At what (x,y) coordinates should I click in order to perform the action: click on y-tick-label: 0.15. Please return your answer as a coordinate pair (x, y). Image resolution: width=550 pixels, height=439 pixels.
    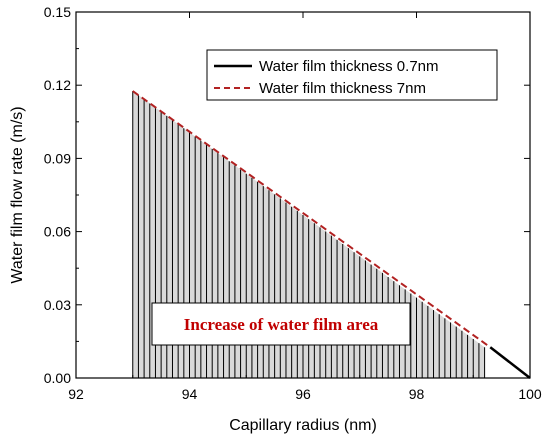
    Looking at the image, I should click on (57, 12).